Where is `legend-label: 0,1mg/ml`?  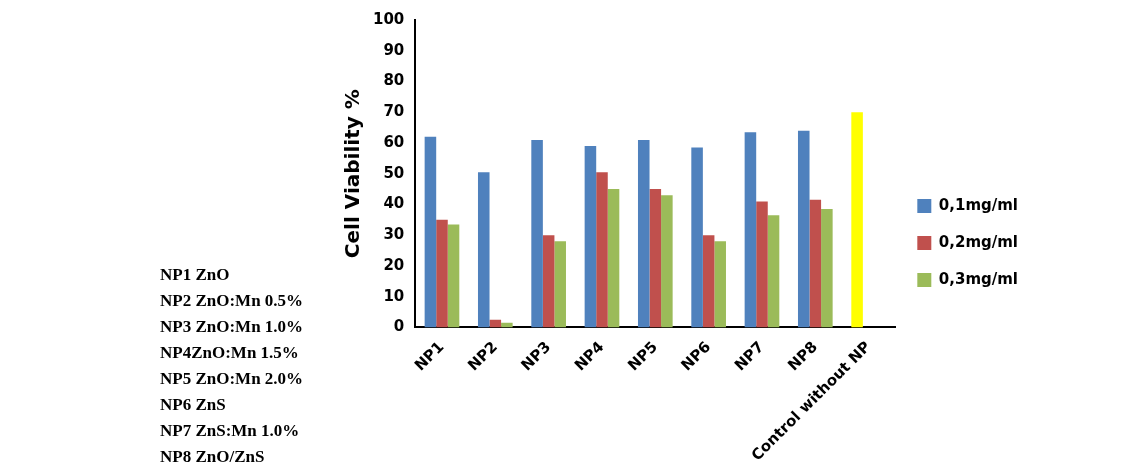 legend-label: 0,1mg/ml is located at coordinates (978, 204).